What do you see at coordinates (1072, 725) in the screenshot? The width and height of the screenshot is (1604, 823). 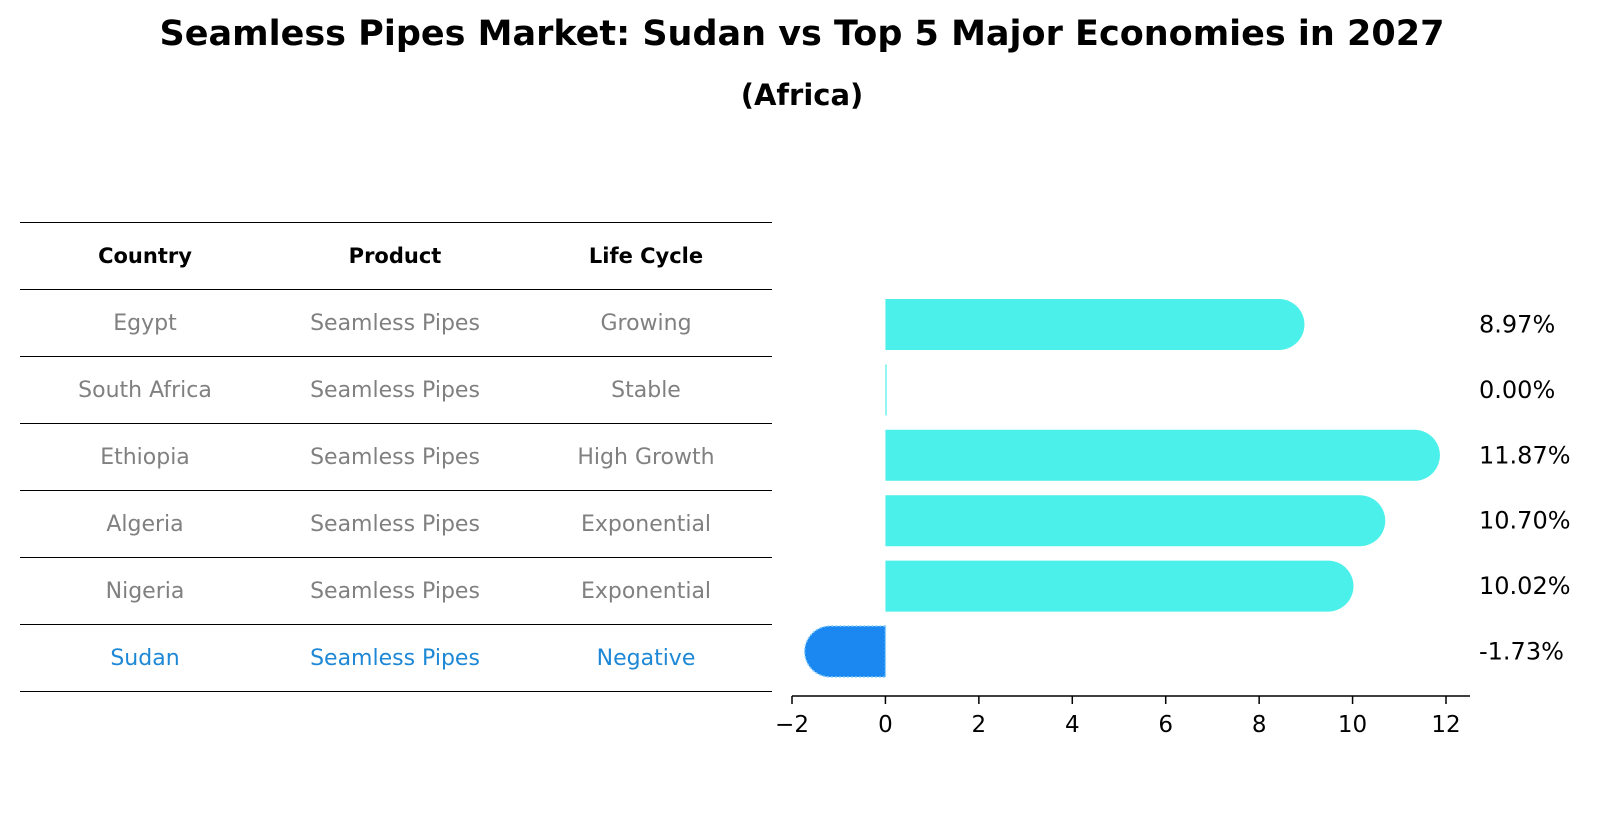 I see `x-tick-label: 4` at bounding box center [1072, 725].